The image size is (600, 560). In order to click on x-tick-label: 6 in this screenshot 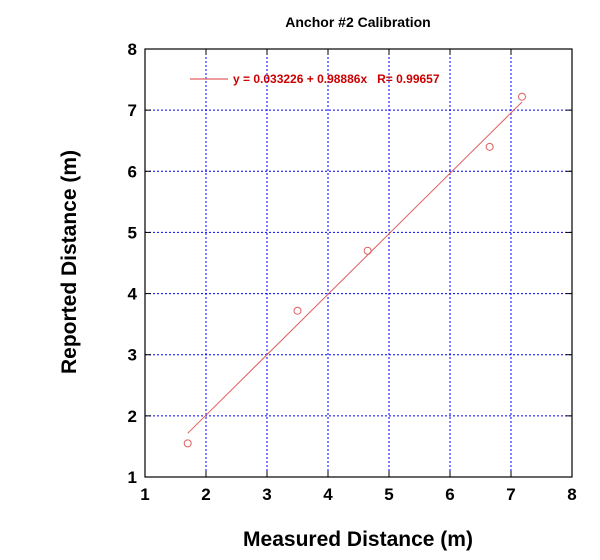, I will do `click(449, 494)`.